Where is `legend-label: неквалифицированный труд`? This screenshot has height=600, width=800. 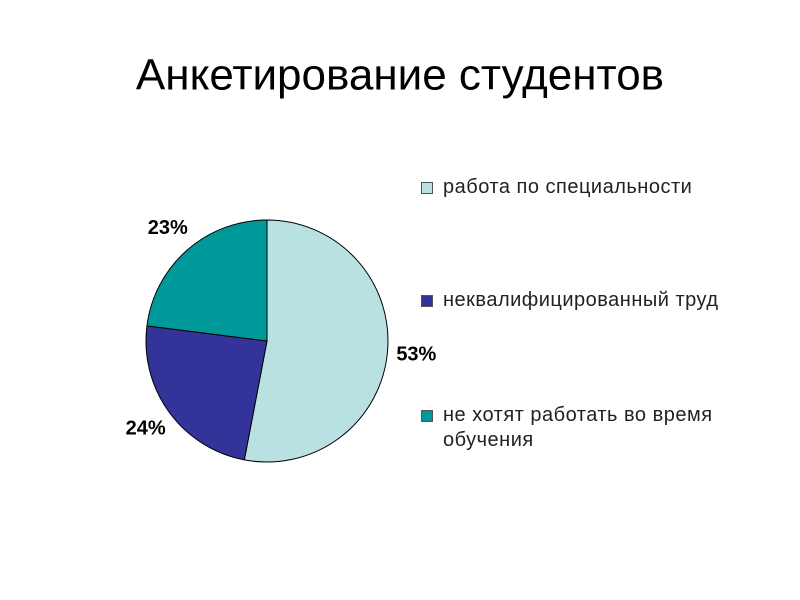
legend-label: неквалифицированный труд is located at coordinates (581, 300).